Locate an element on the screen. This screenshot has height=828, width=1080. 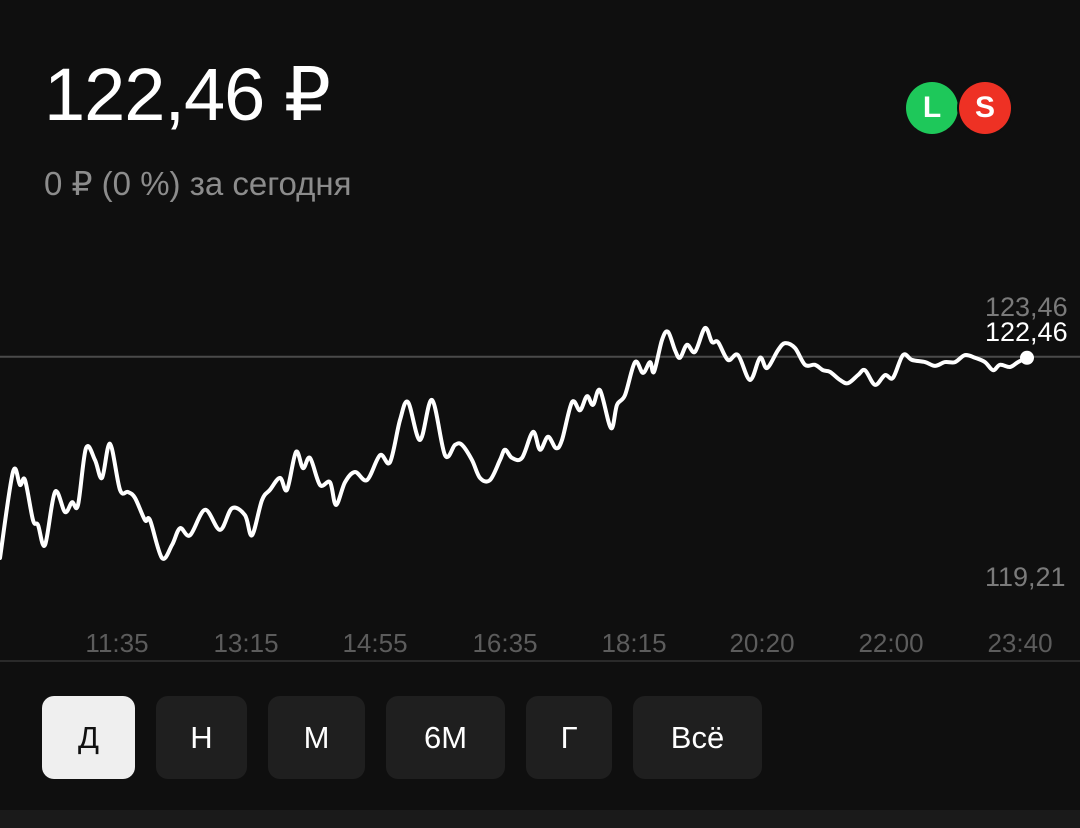
divider is located at coordinates (540, 661).